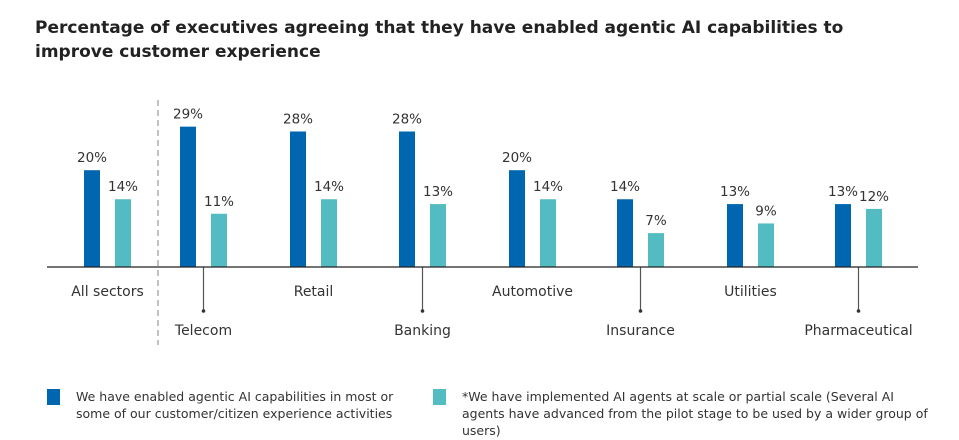 The width and height of the screenshot is (959, 440). Describe the element at coordinates (750, 292) in the screenshot. I see `category-label: Utilities` at that location.